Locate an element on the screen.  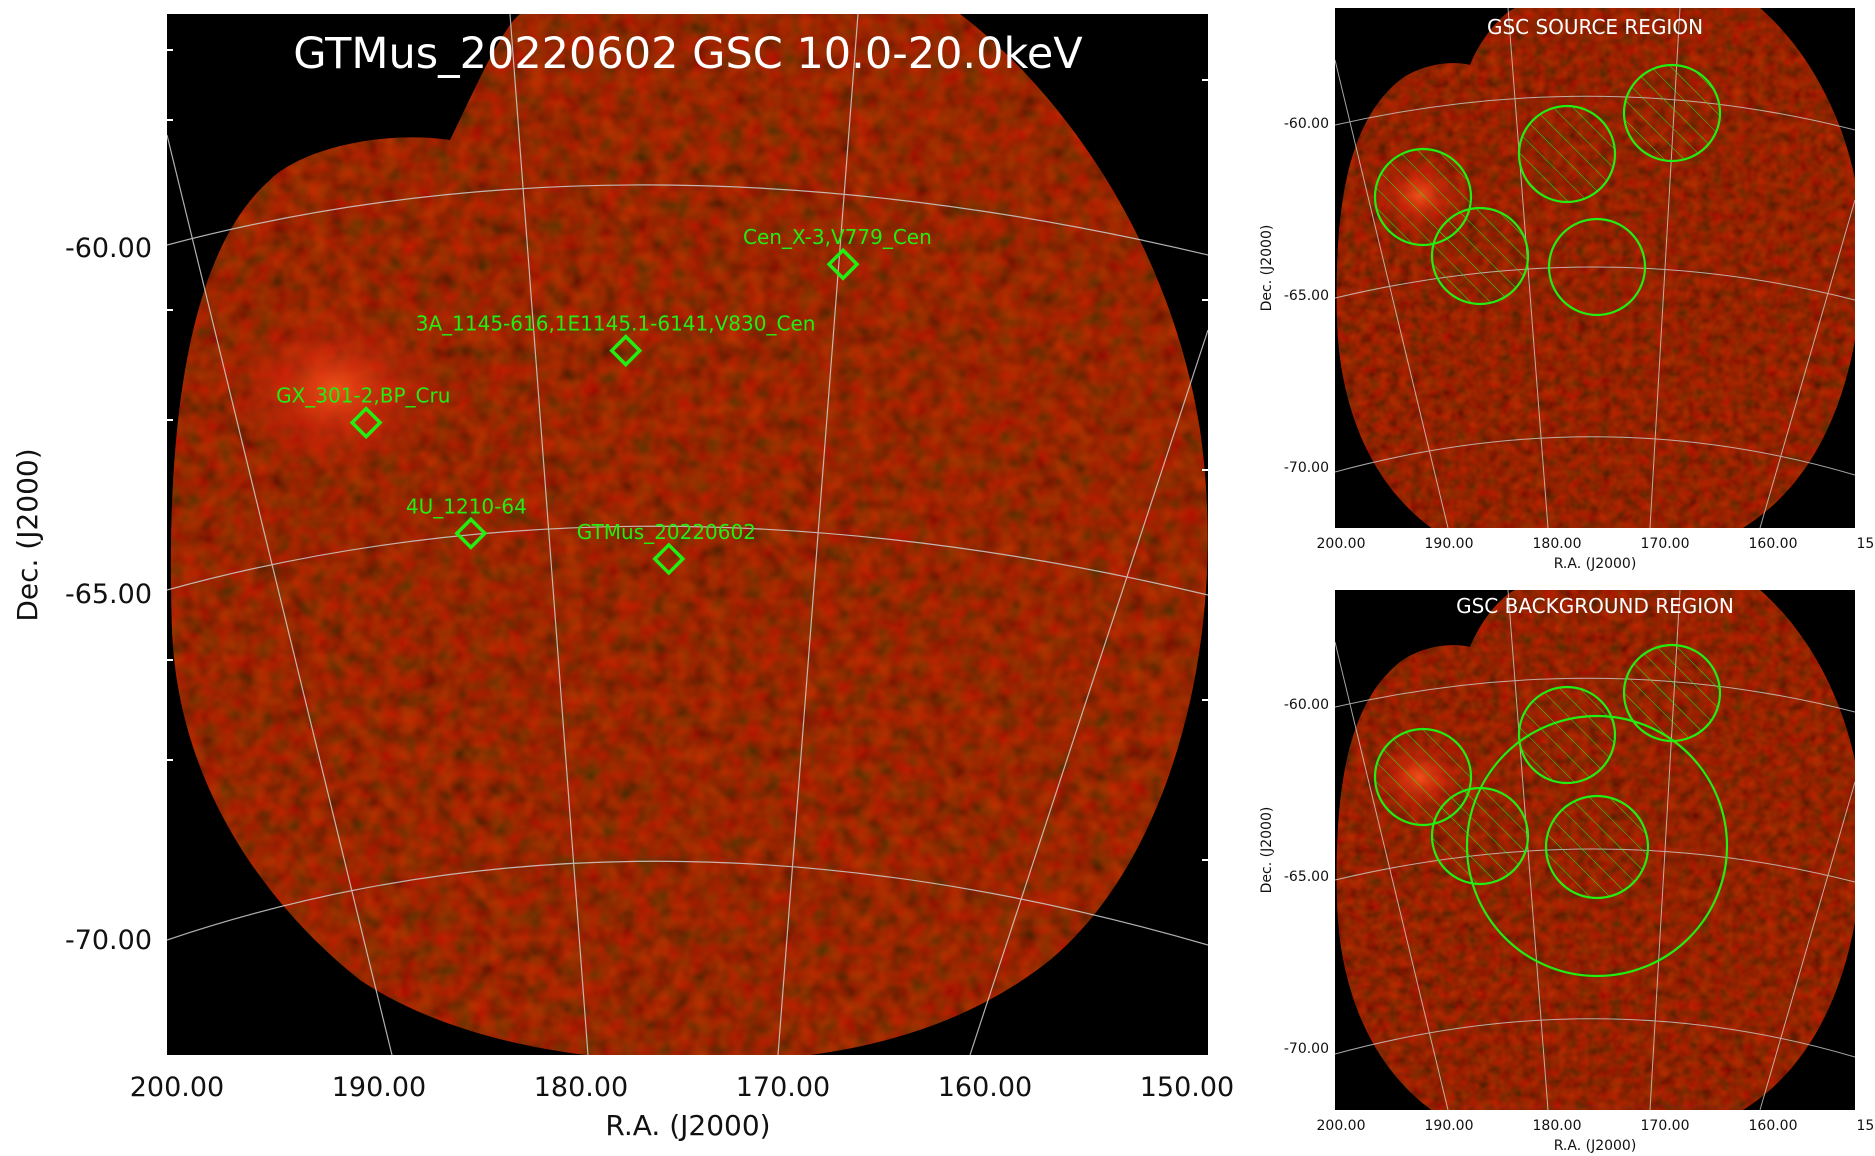
source-panel-x-axis-label: R.A. (J2000) is located at coordinates (1595, 564).